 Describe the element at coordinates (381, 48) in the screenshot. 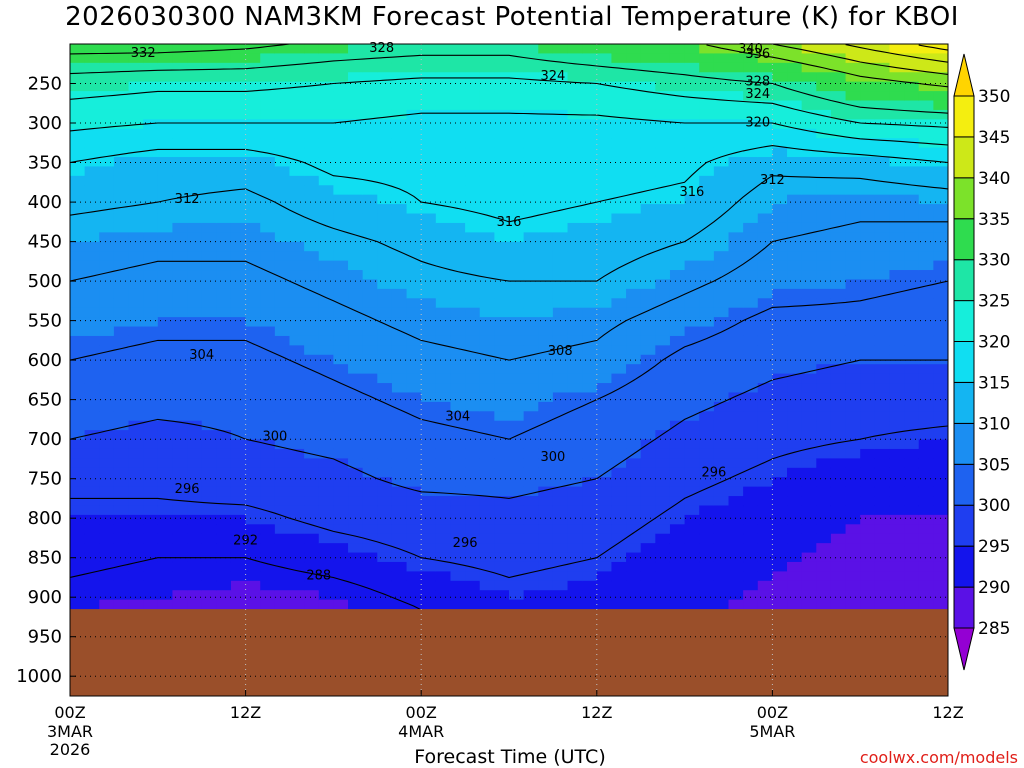

I see `contour-label: 328` at that location.